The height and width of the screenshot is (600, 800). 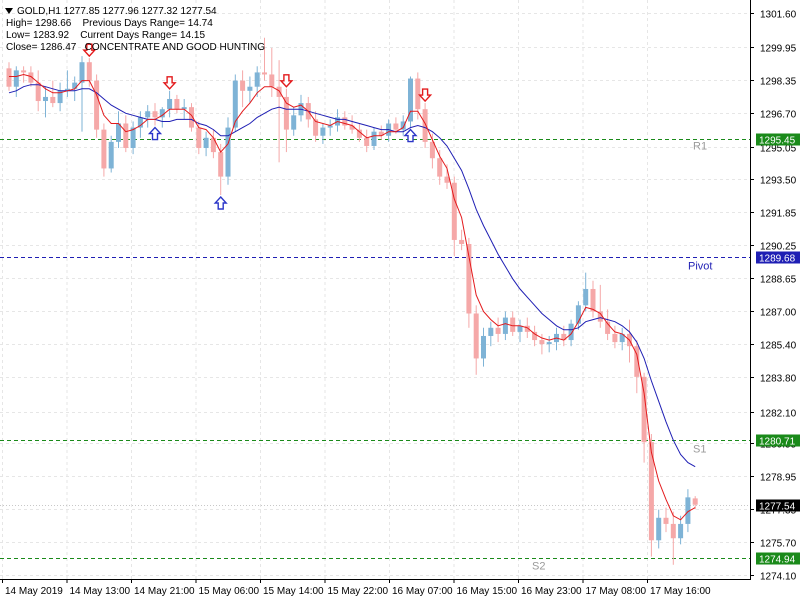 I want to click on price-tick-label: 1275.70, so click(x=778, y=544).